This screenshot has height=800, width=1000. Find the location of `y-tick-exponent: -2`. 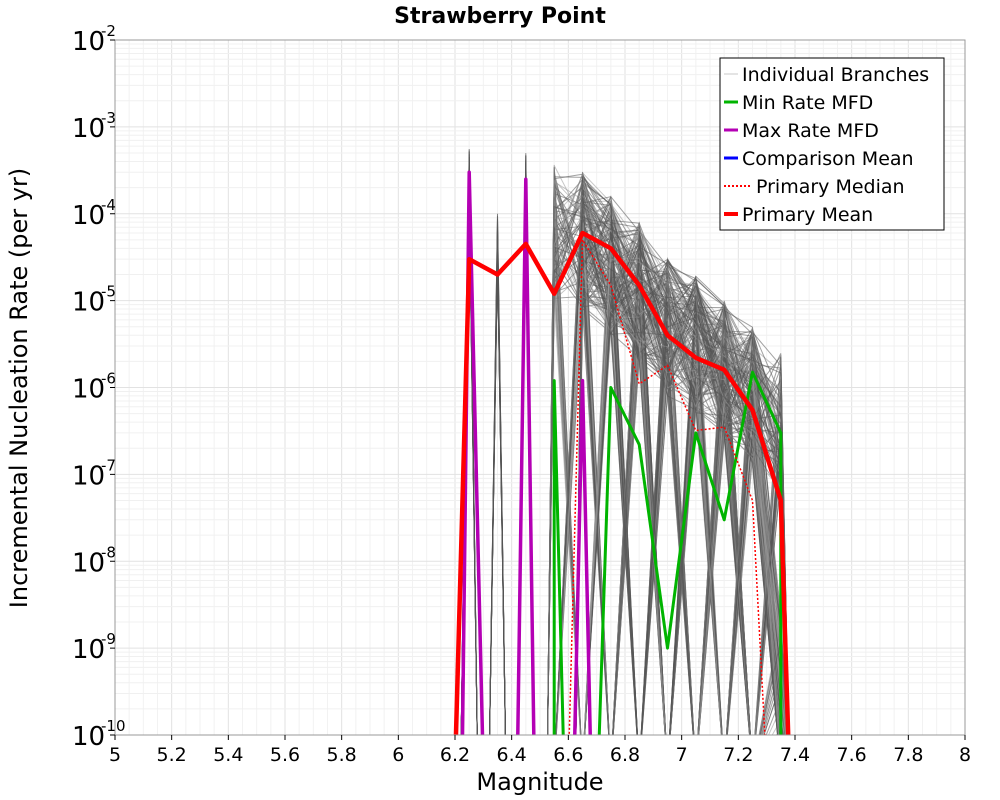

y-tick-exponent: -2 is located at coordinates (108, 31).